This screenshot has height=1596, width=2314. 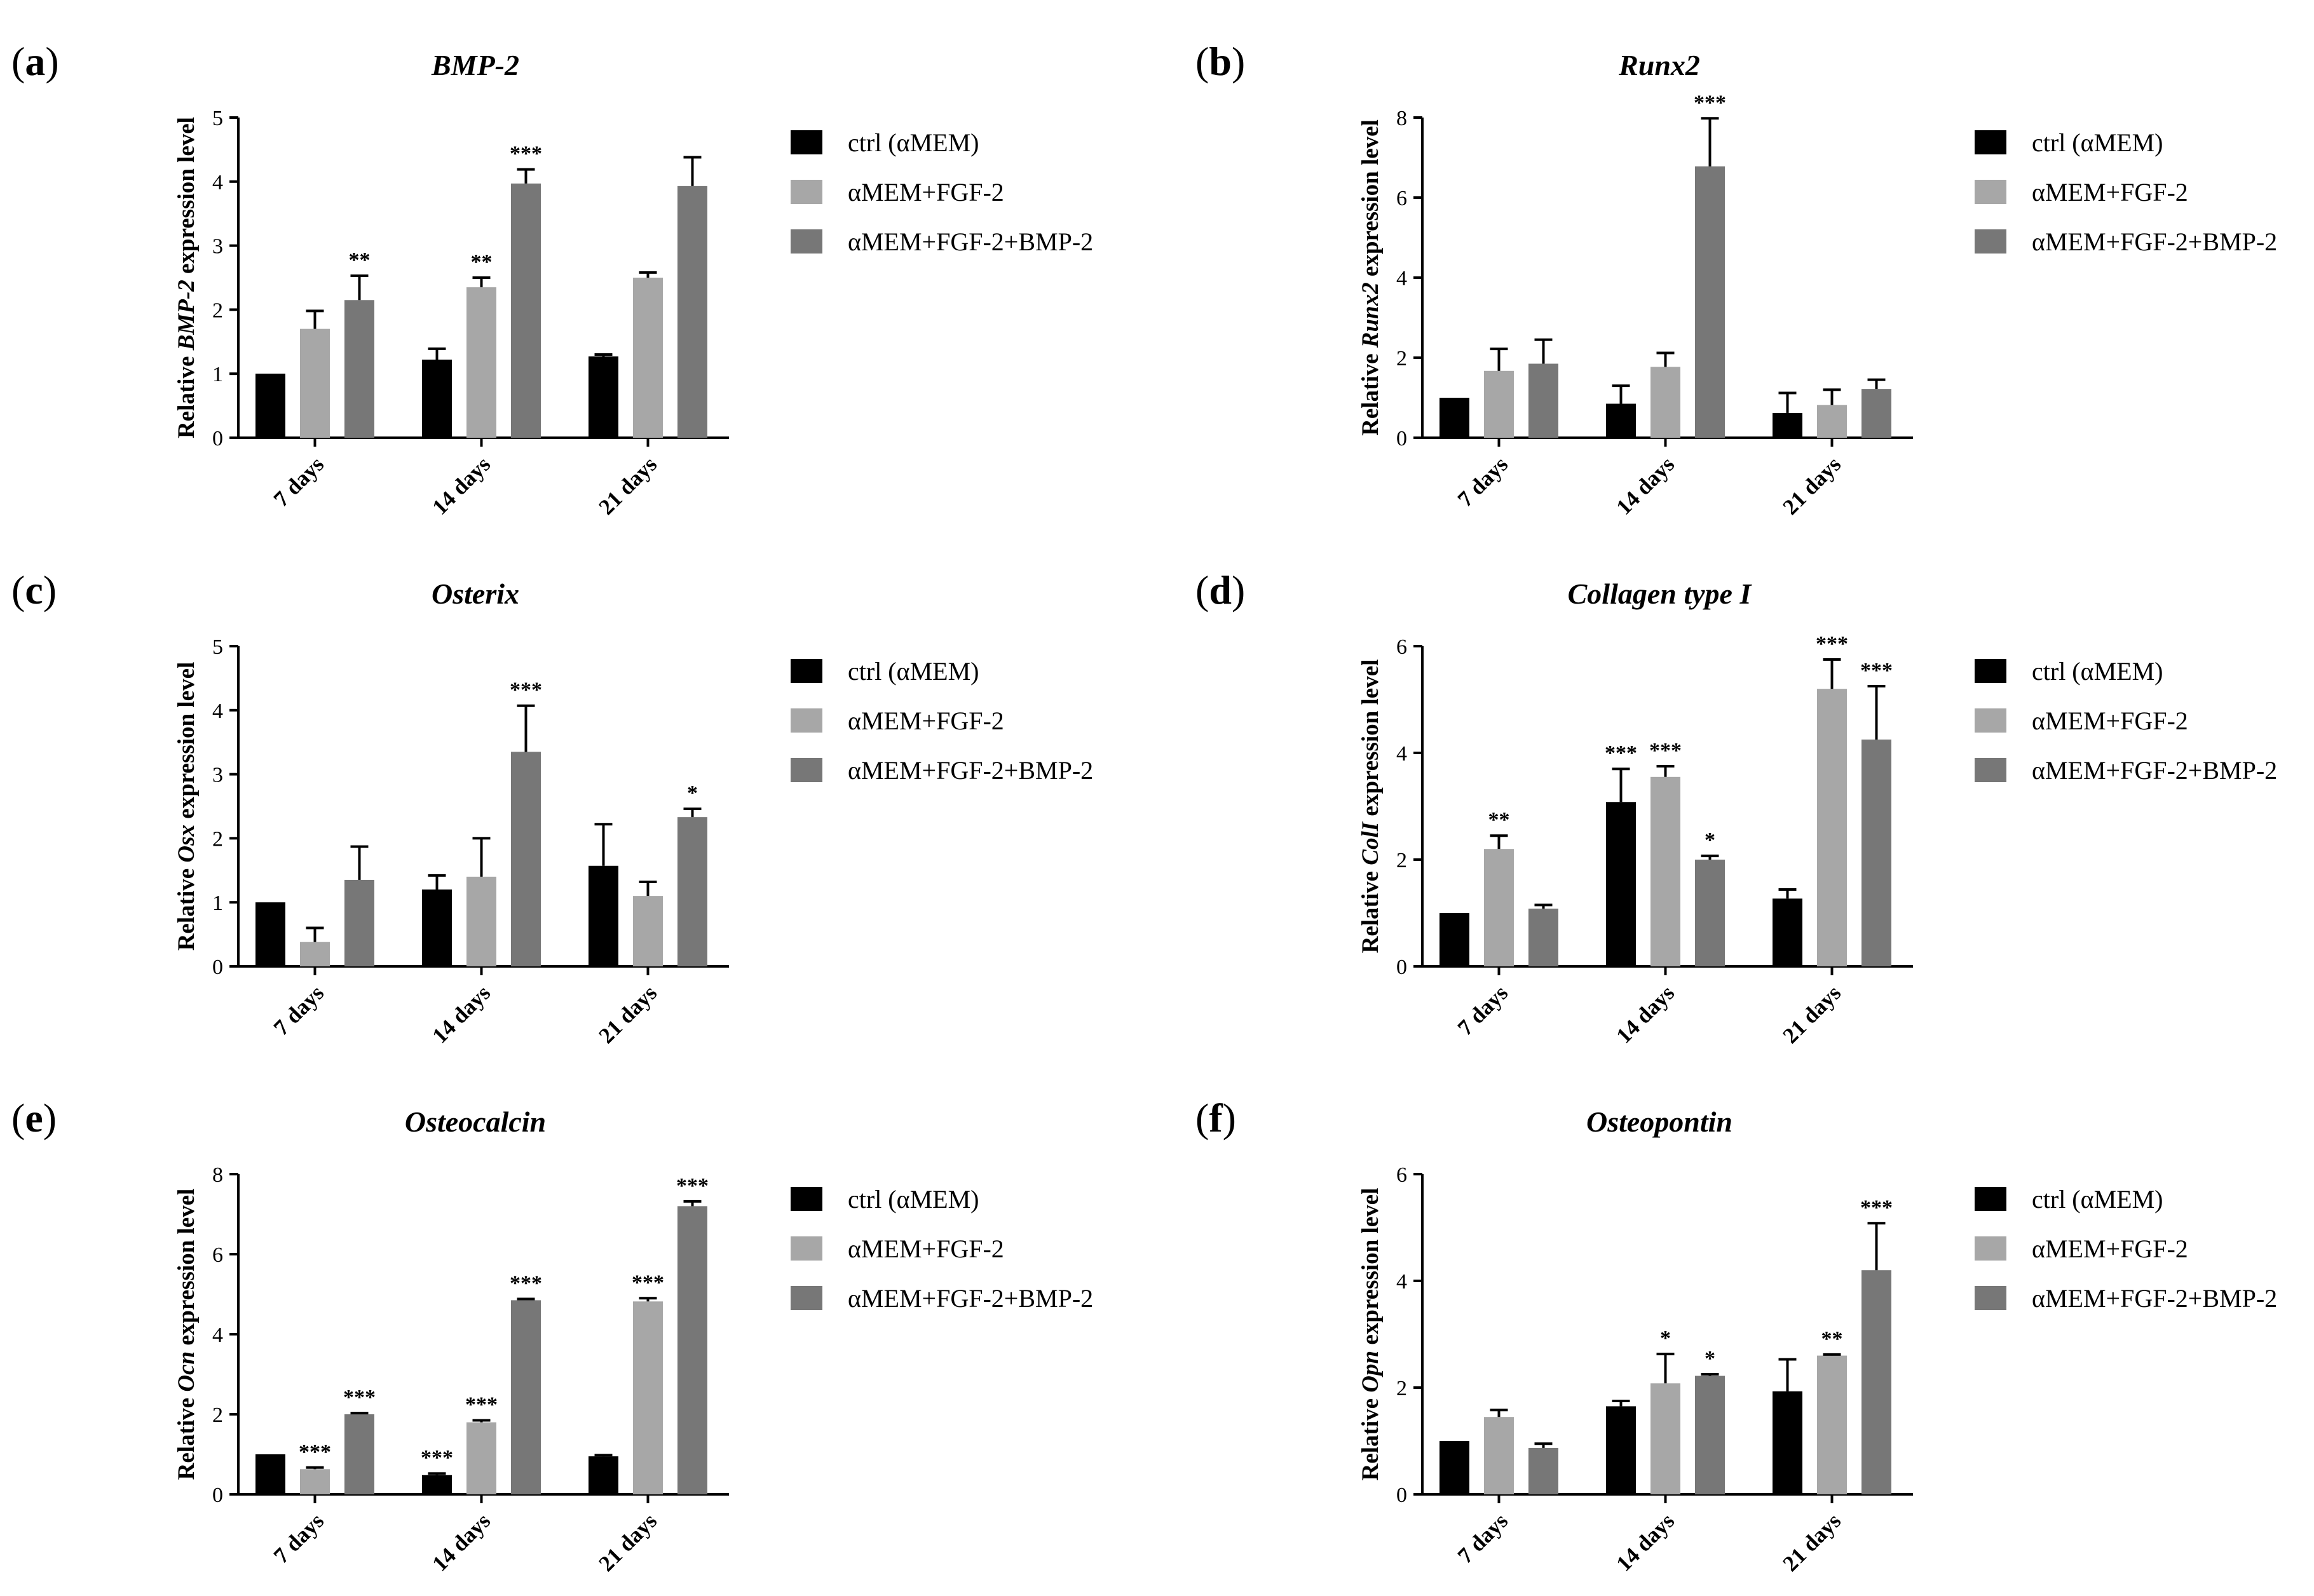 What do you see at coordinates (475, 1122) in the screenshot?
I see `chart-title: Osteocalcin` at bounding box center [475, 1122].